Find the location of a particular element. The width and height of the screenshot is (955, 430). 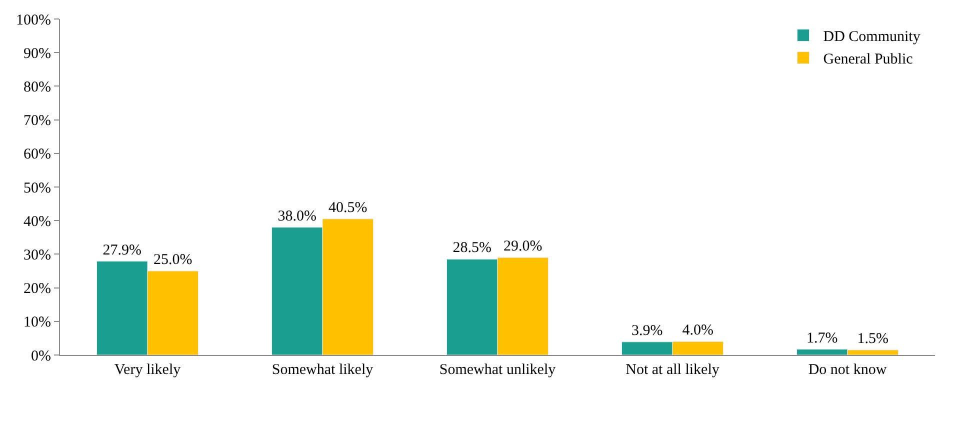

y-tick-label: 10% is located at coordinates (37, 322).